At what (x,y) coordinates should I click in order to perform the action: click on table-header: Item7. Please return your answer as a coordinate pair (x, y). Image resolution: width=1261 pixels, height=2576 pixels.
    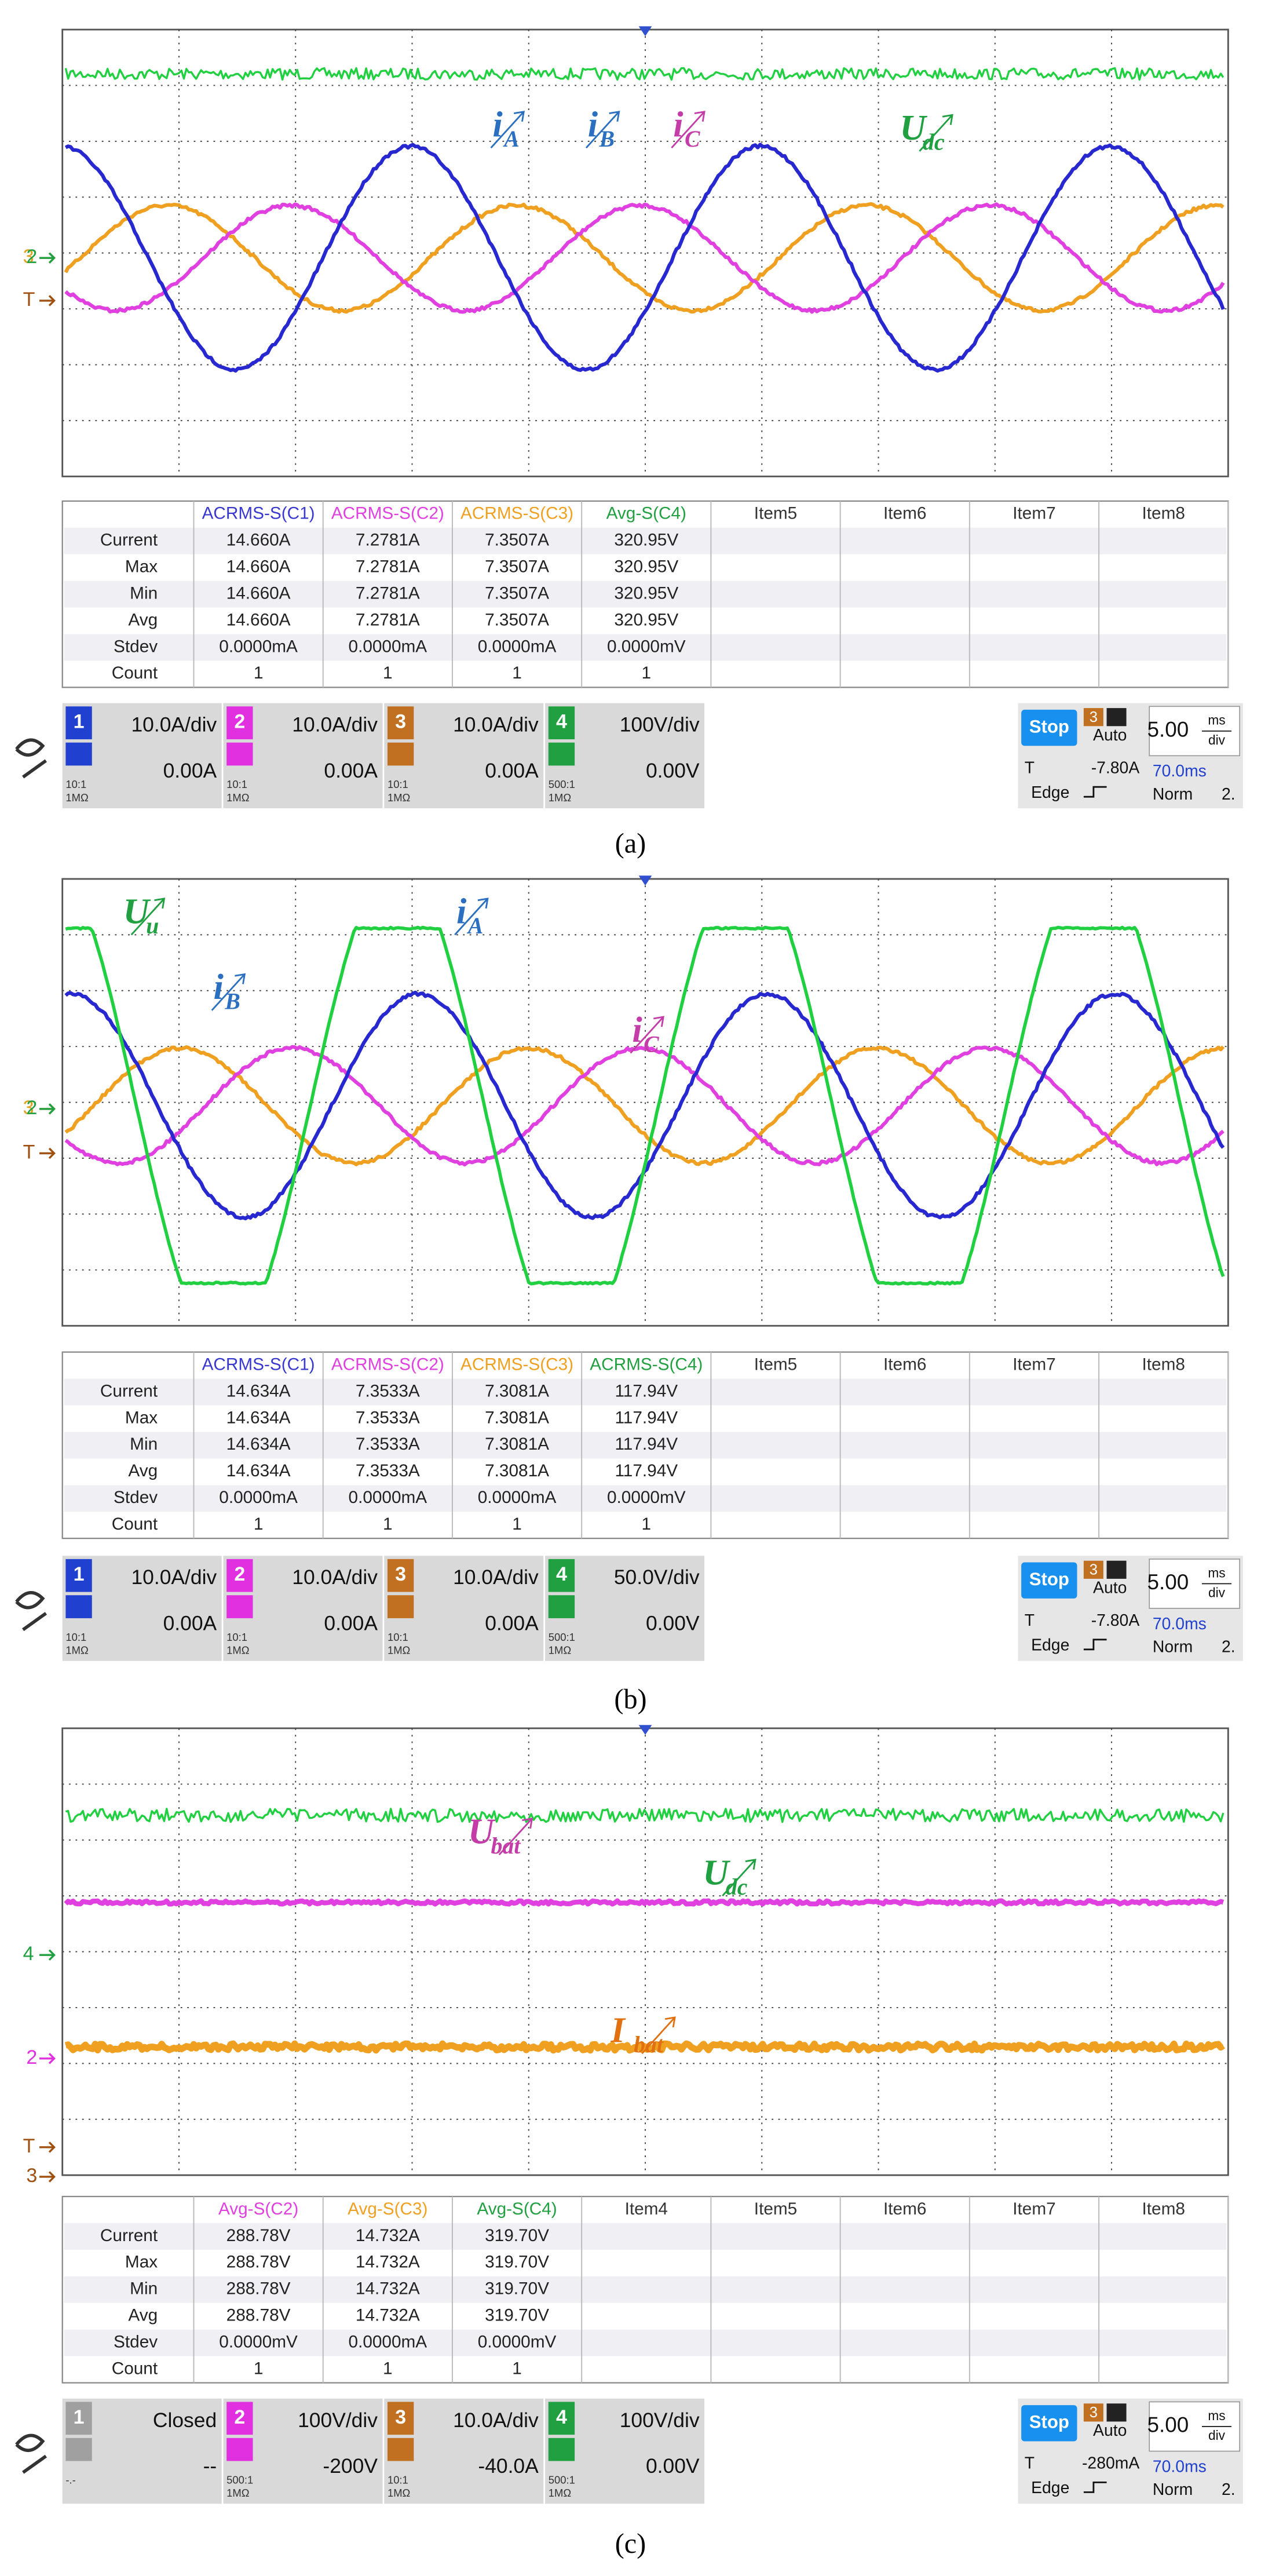
    Looking at the image, I should click on (1034, 2209).